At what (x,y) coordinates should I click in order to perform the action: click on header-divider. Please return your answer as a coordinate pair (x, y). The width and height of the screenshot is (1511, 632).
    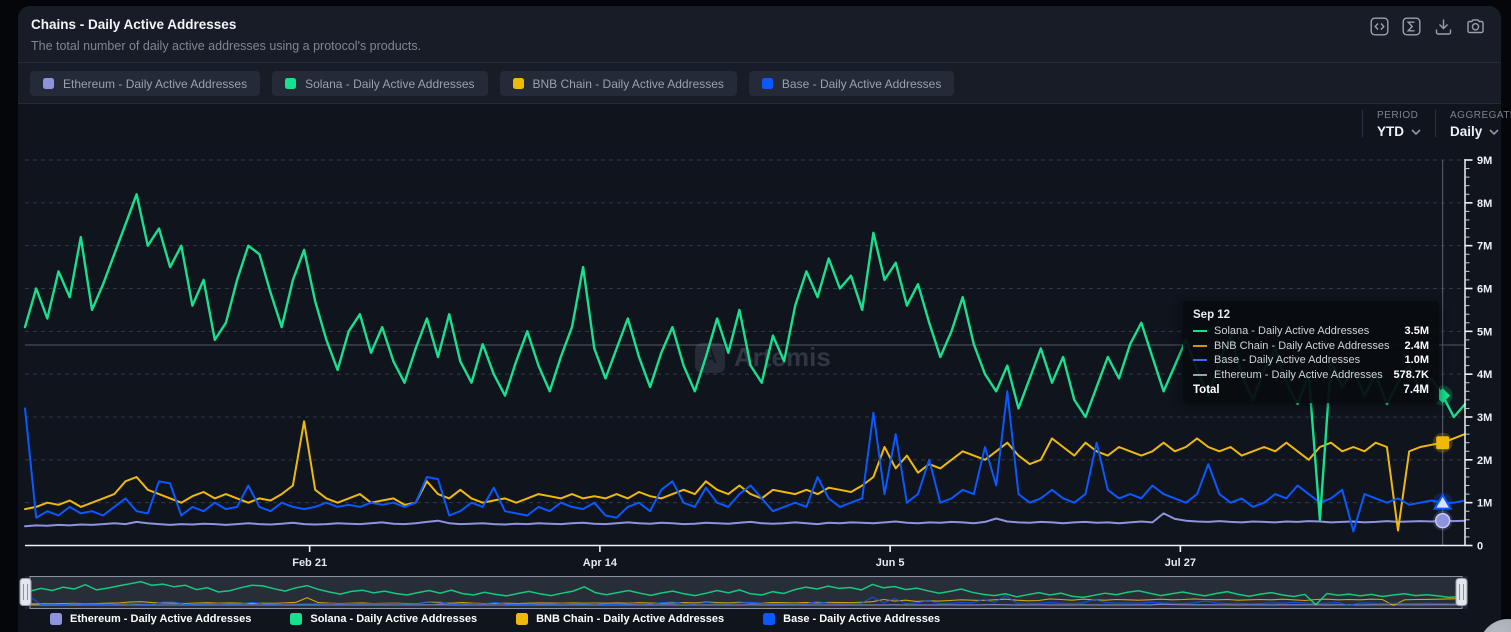
    Looking at the image, I should click on (759, 62).